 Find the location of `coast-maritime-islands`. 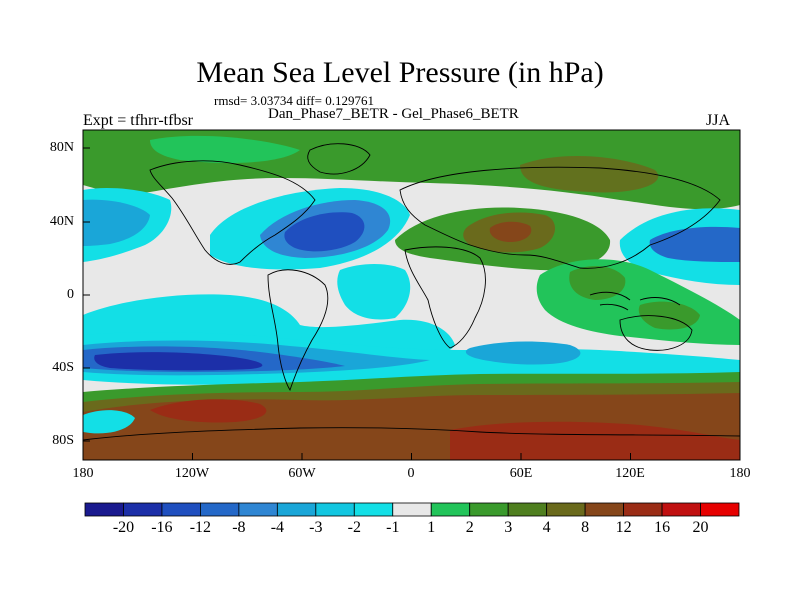

coast-maritime-islands is located at coordinates (635, 301).